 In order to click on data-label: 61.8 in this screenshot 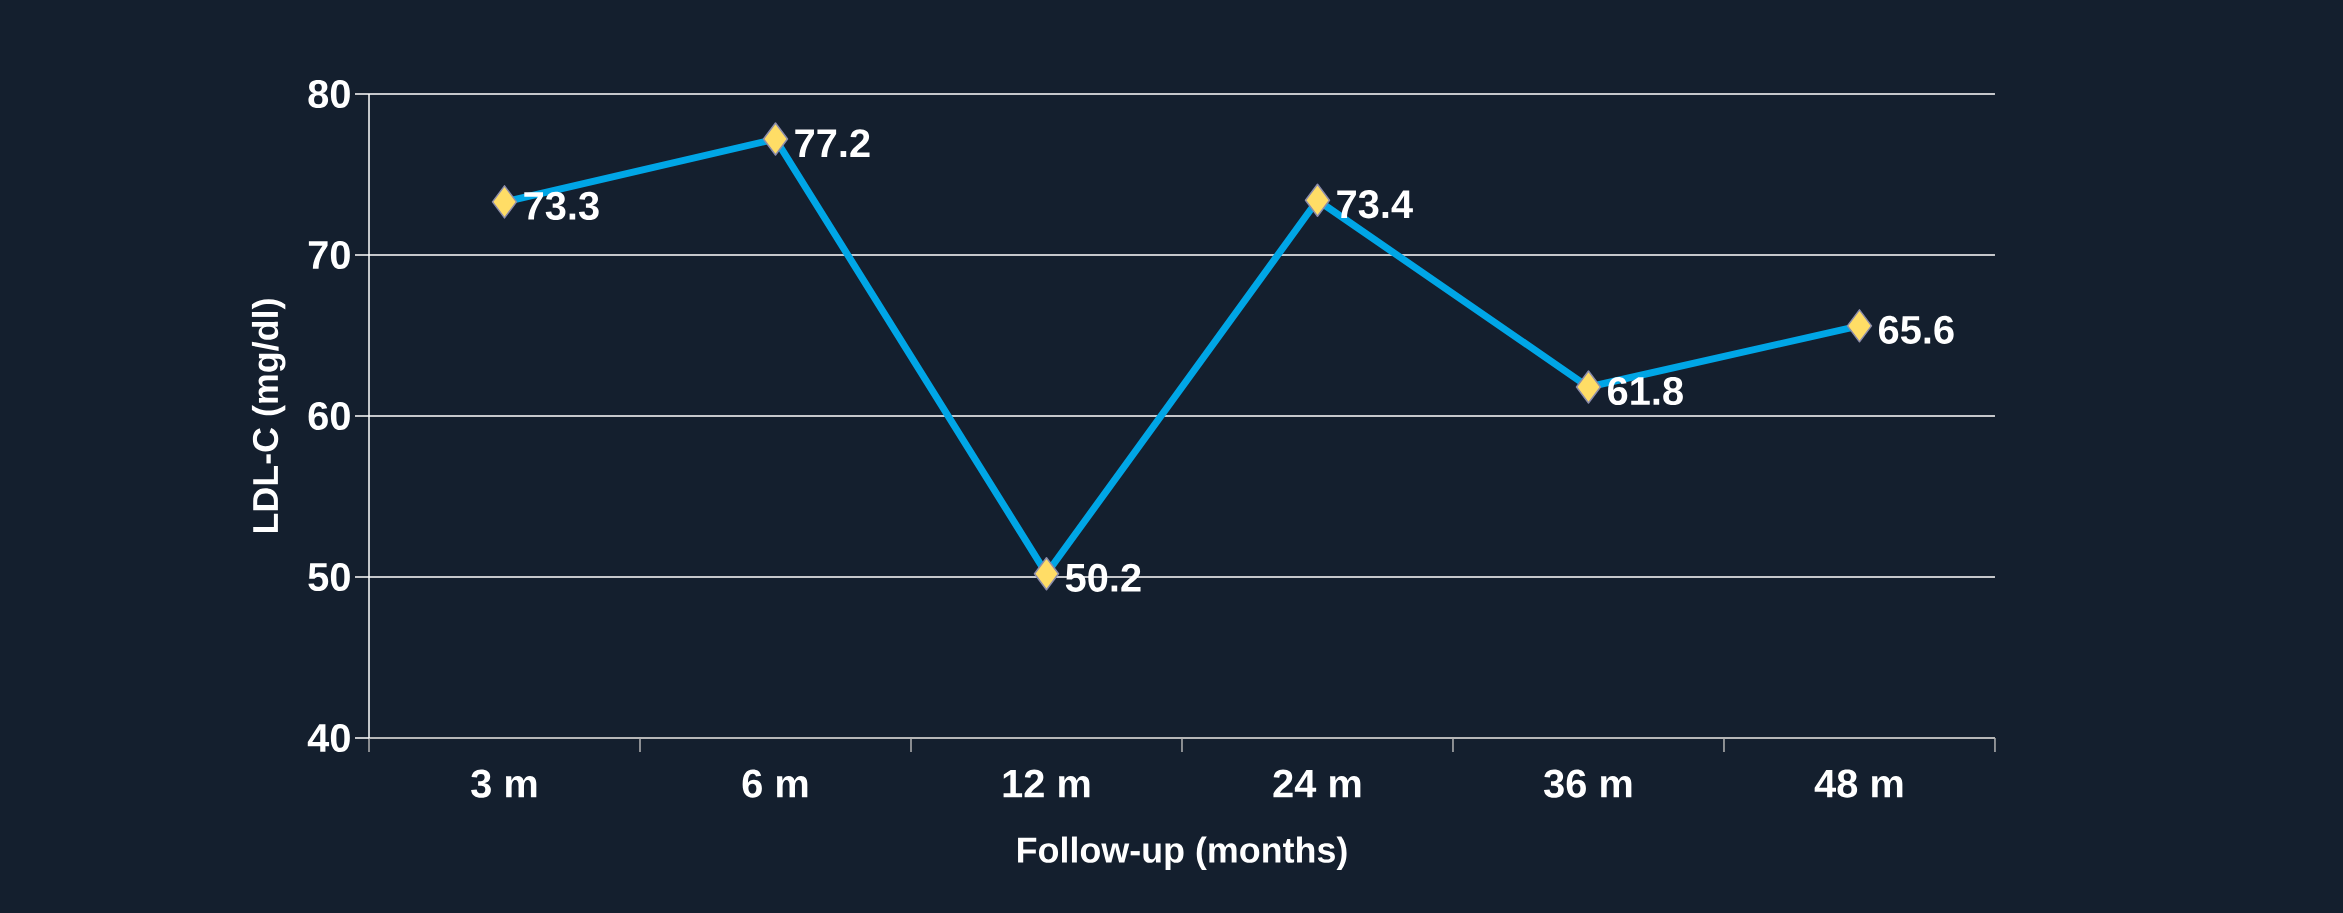, I will do `click(1645, 391)`.